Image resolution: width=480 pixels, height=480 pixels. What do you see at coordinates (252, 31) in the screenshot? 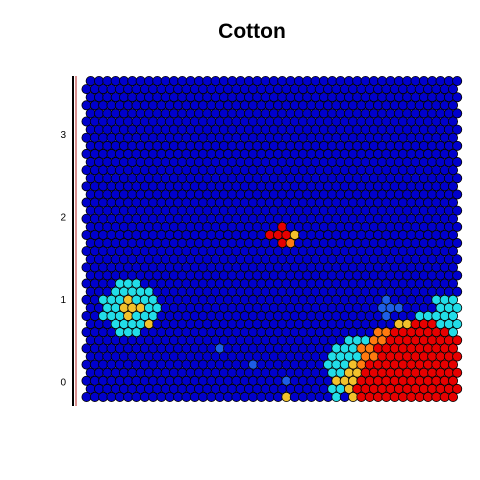
I see `chart-title: Cotton` at bounding box center [252, 31].